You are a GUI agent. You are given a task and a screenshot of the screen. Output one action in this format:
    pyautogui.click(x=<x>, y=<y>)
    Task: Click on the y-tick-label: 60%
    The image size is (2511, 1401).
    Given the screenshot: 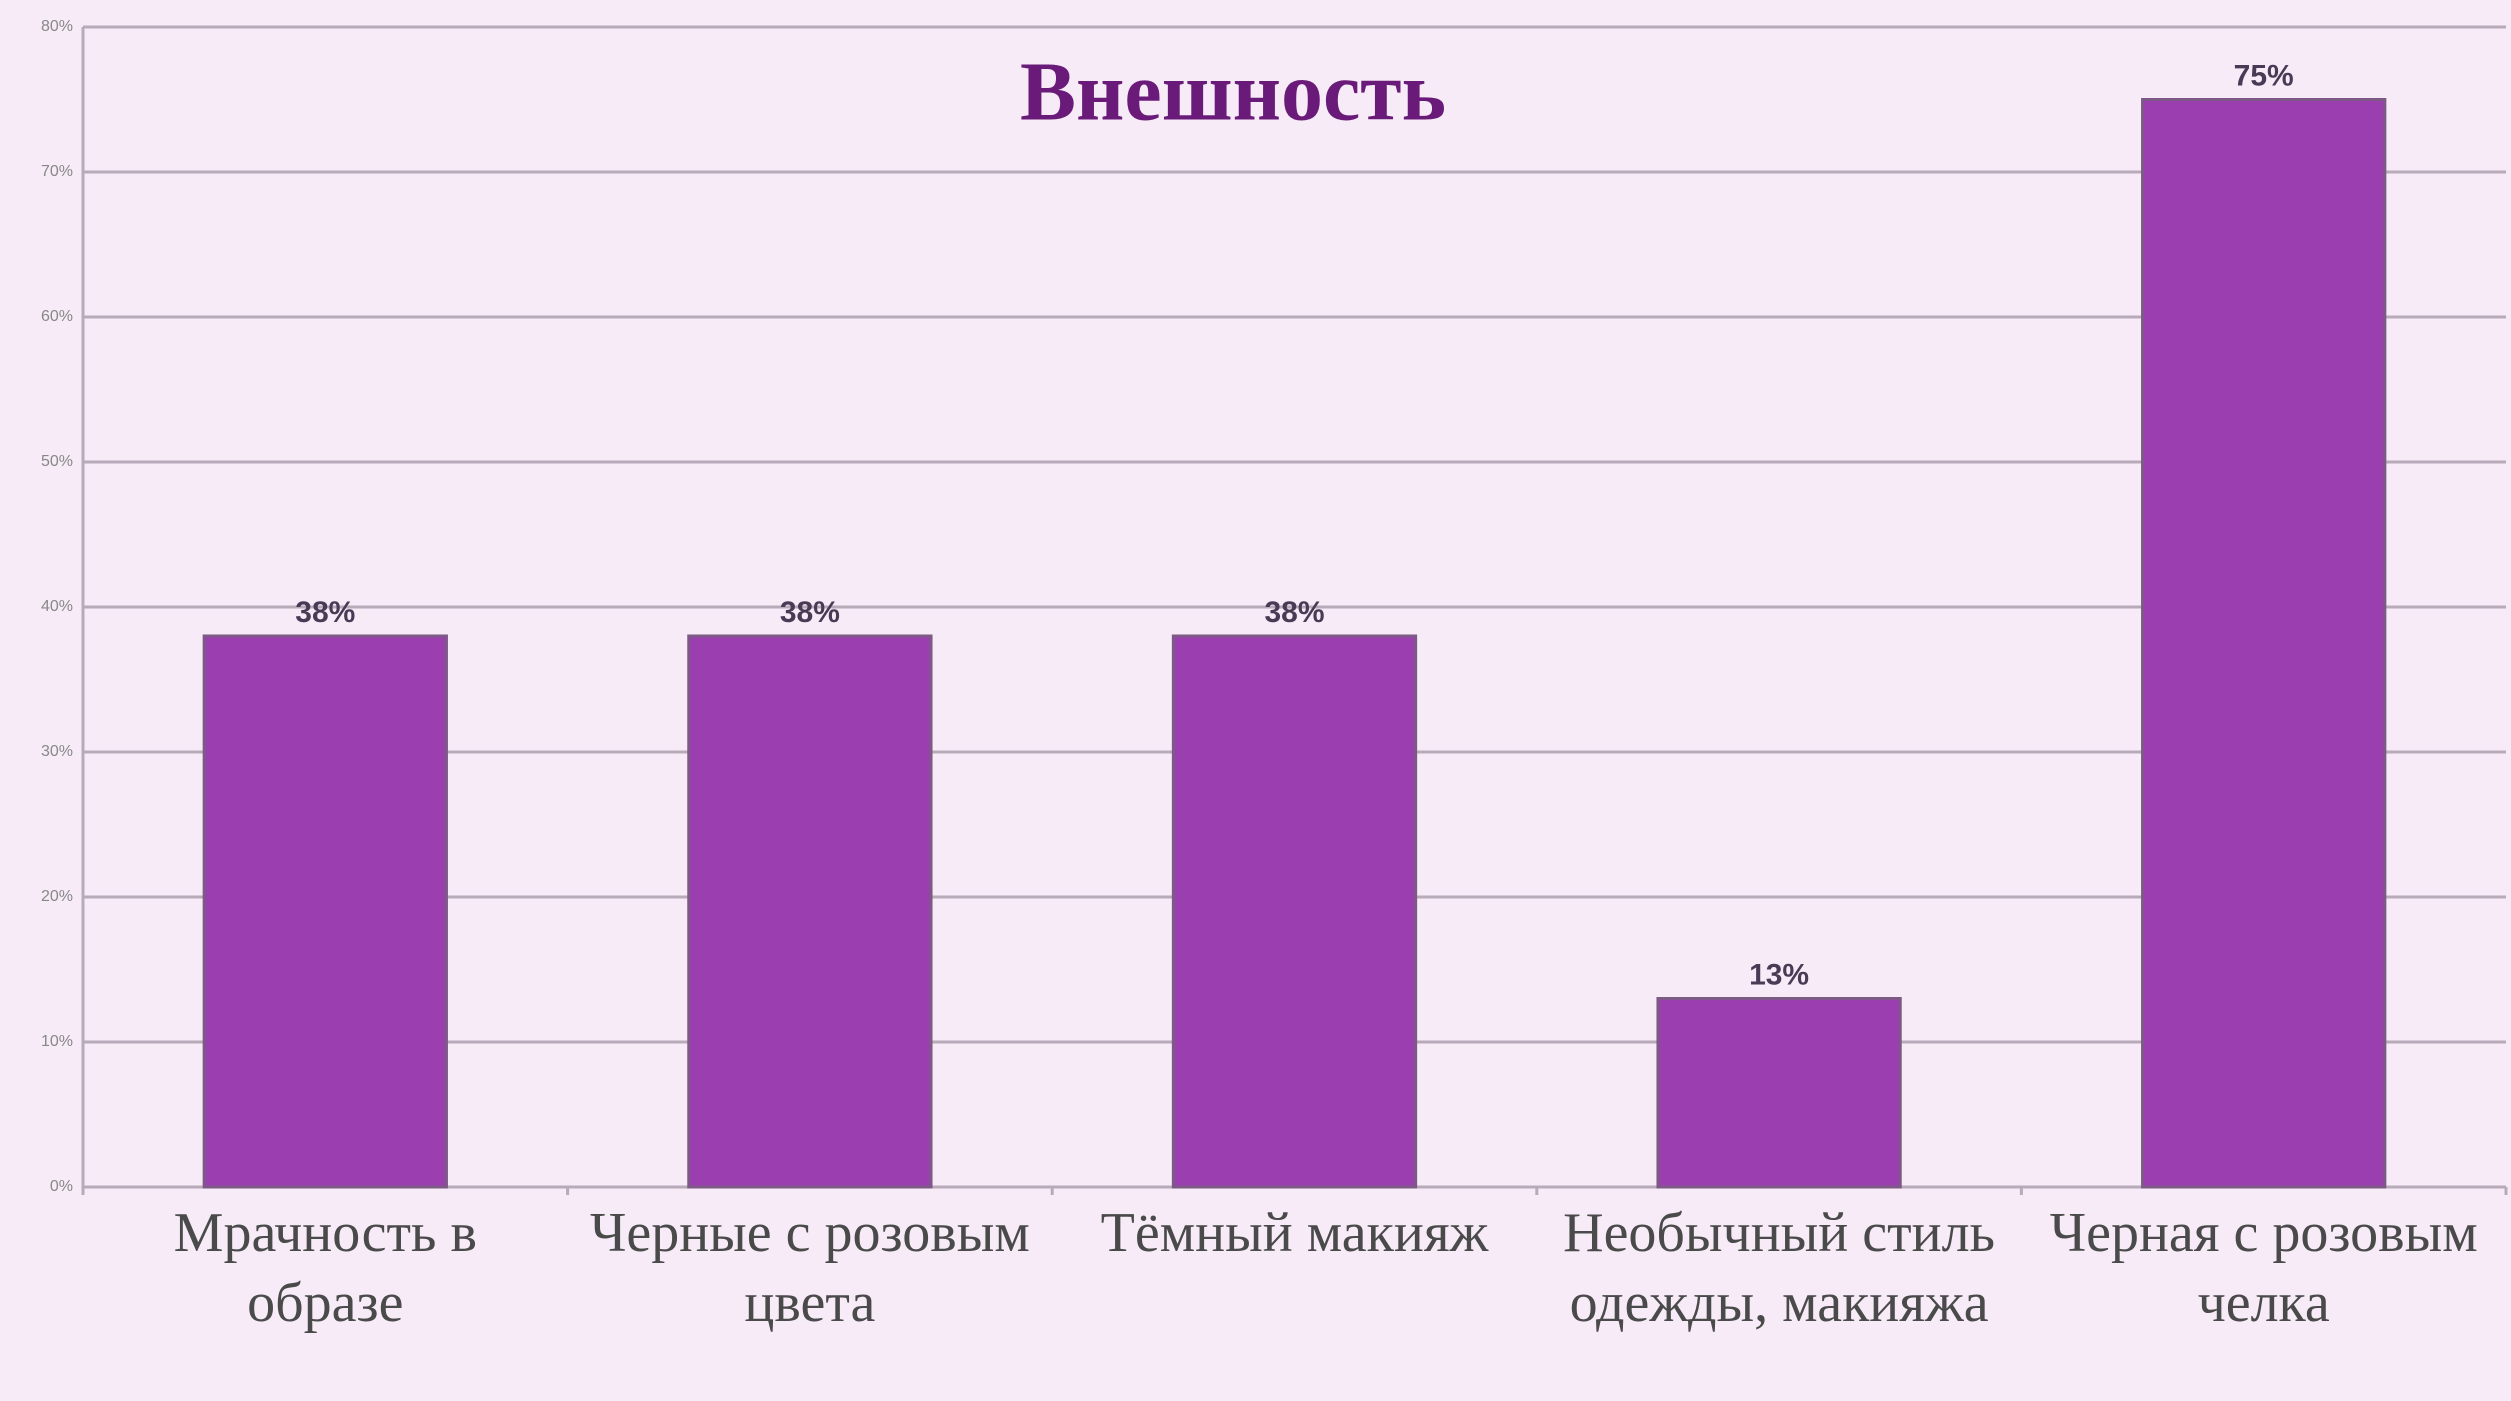 What is the action you would take?
    pyautogui.click(x=57, y=316)
    